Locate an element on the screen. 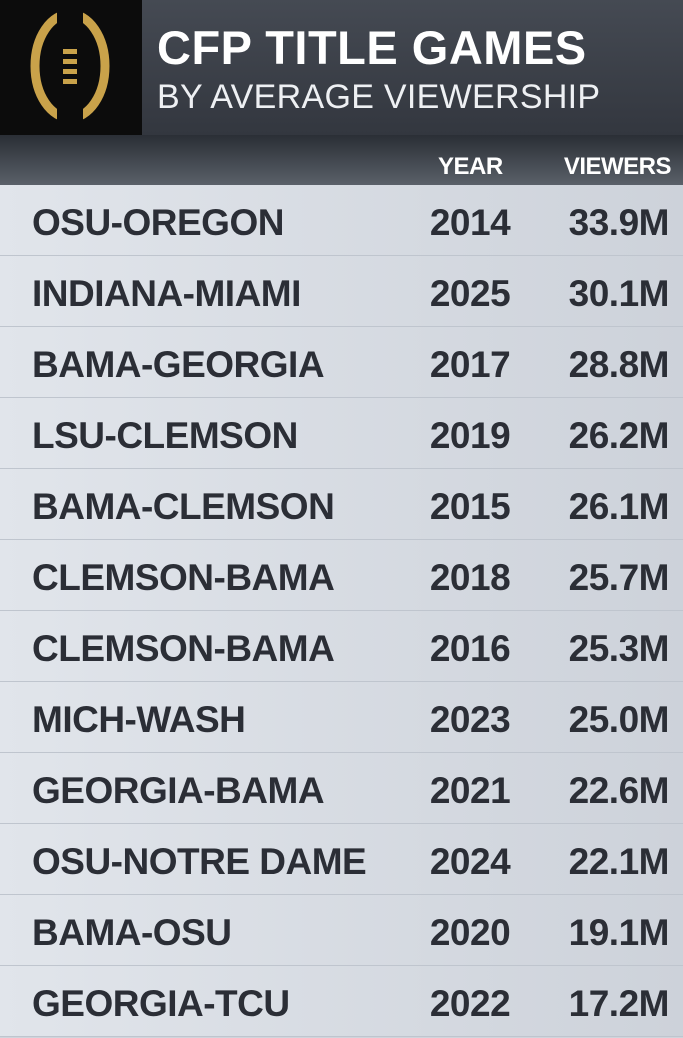 Image resolution: width=683 pixels, height=1038 pixels. year: 2014 is located at coordinates (470, 222).